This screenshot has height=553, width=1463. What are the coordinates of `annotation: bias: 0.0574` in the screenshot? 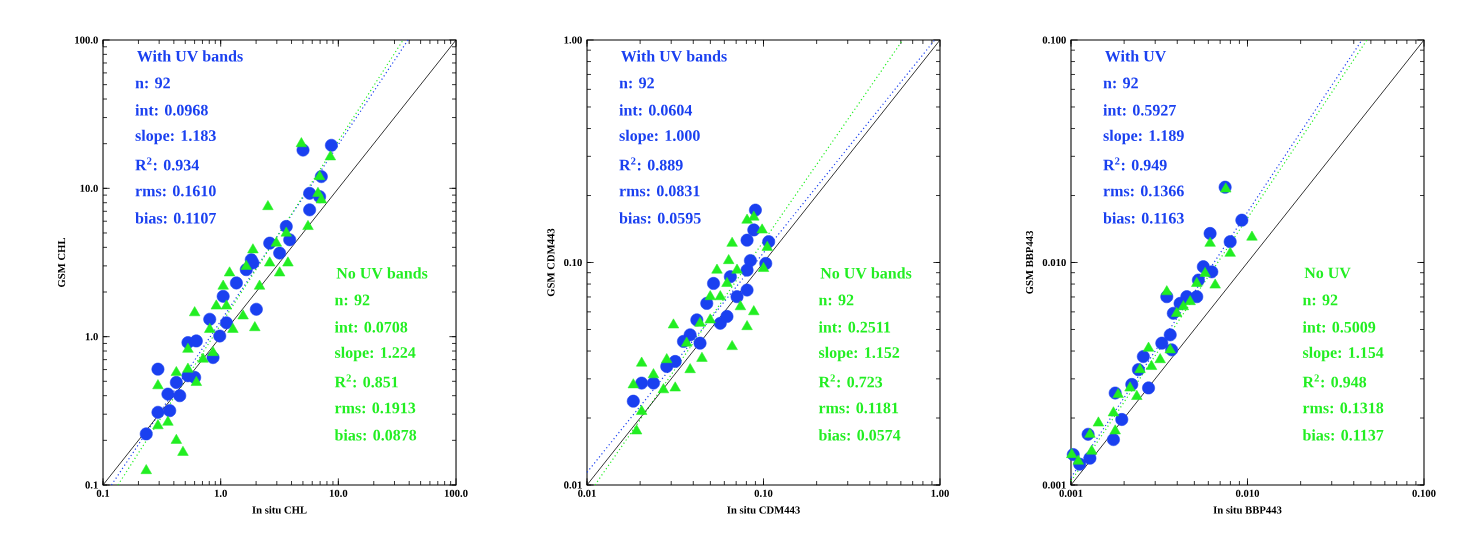 It's located at (859, 435).